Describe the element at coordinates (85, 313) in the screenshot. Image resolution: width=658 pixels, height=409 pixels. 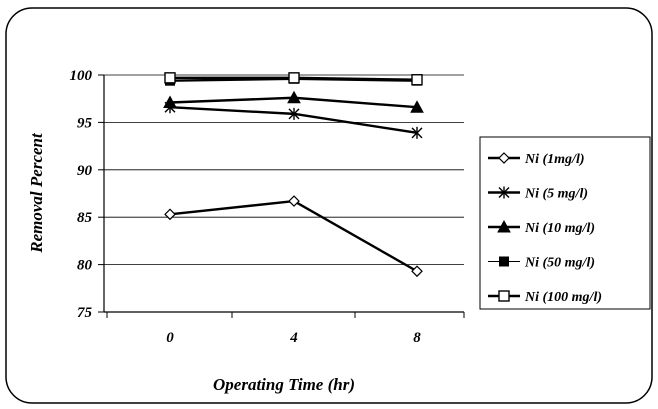
I see `y-tick-label: 75` at that location.